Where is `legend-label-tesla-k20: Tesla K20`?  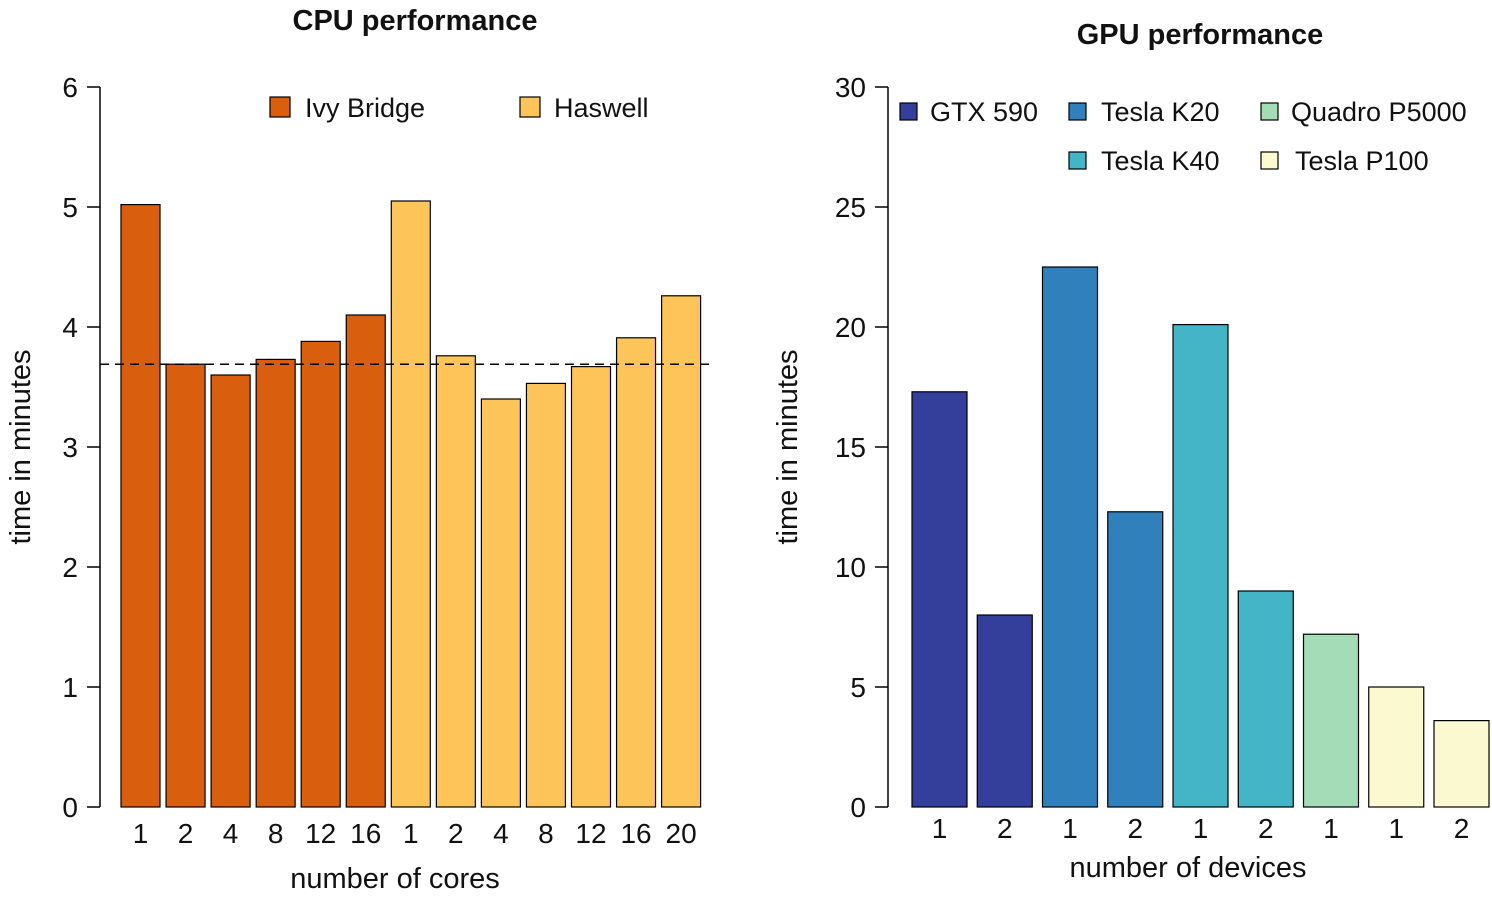 legend-label-tesla-k20: Tesla K20 is located at coordinates (1160, 112).